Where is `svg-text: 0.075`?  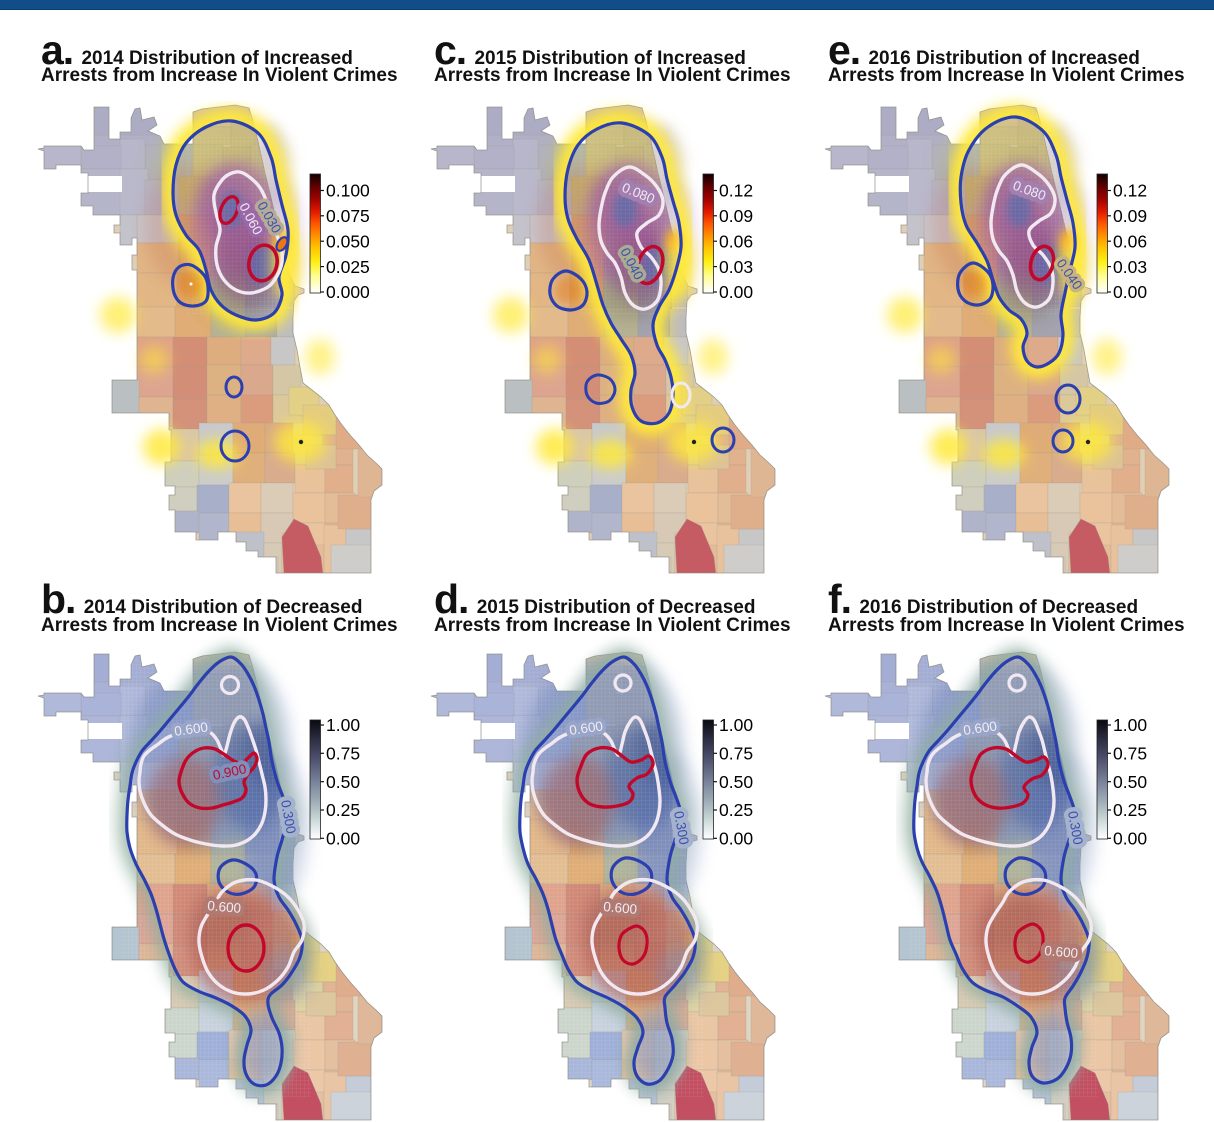
svg-text: 0.075 is located at coordinates (348, 216).